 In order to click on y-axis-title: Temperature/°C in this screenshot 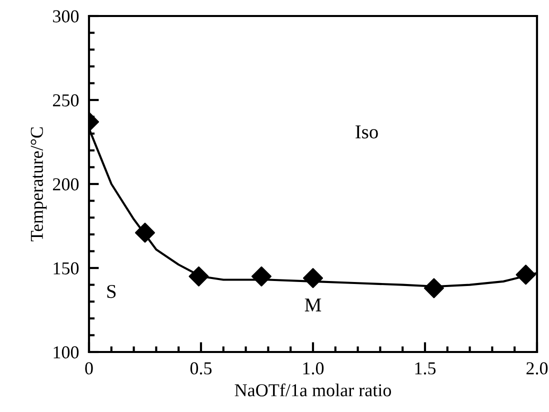, I will do `click(38, 184)`.